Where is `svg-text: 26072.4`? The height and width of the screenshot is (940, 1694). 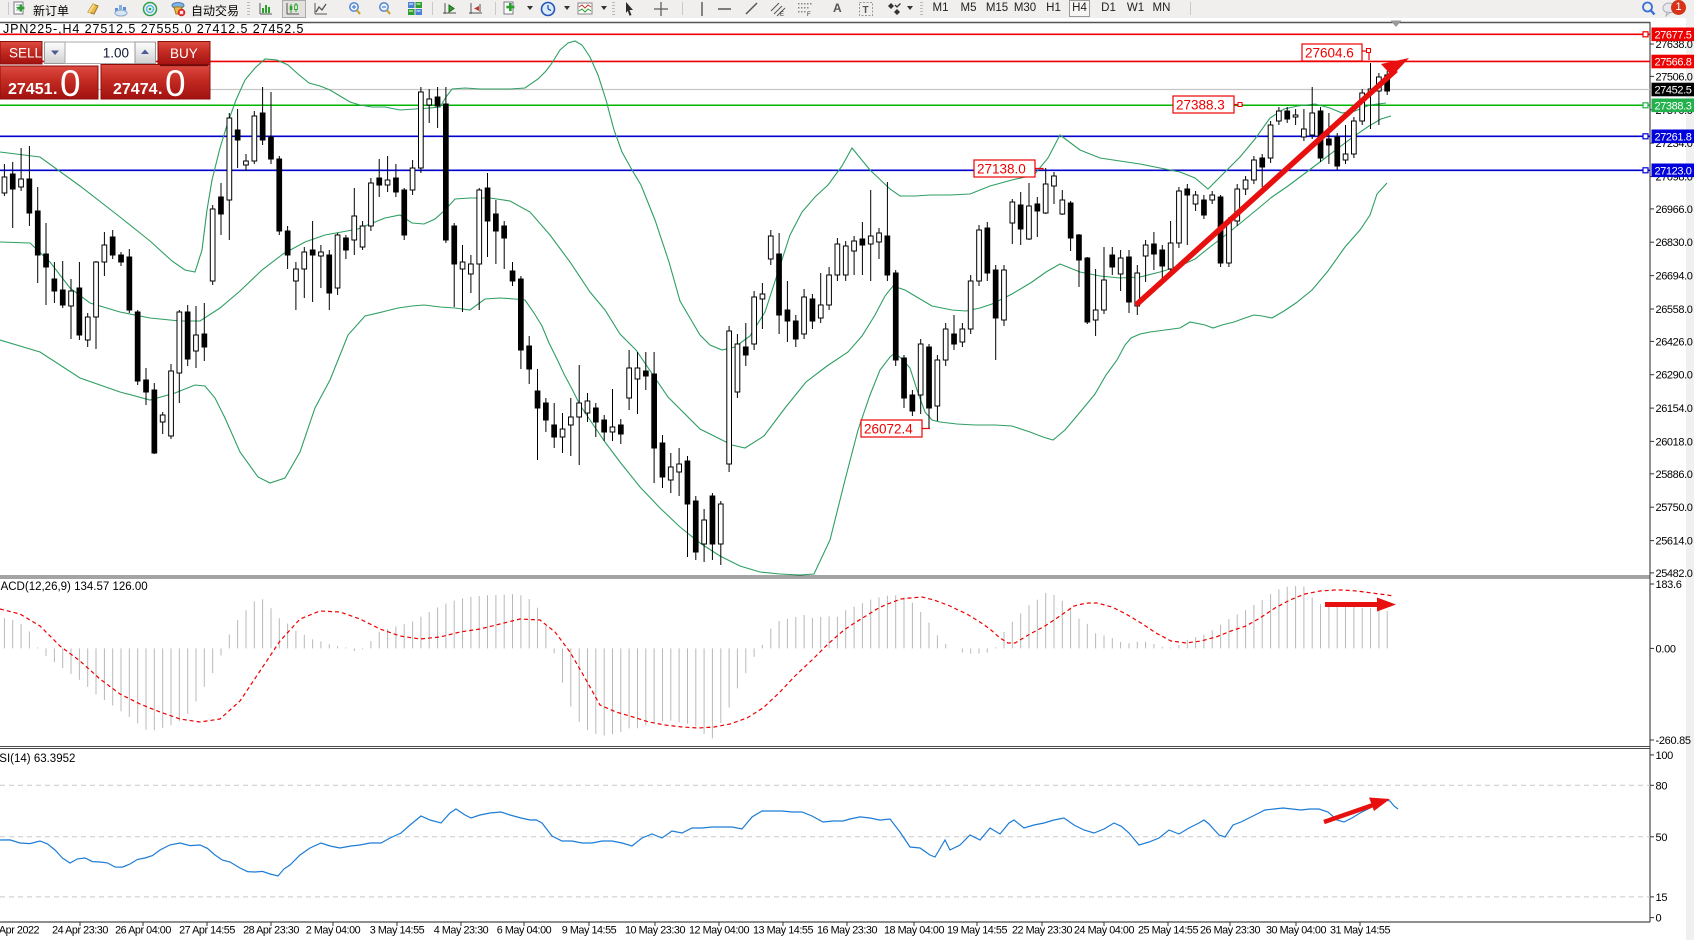
svg-text: 26072.4 is located at coordinates (888, 429).